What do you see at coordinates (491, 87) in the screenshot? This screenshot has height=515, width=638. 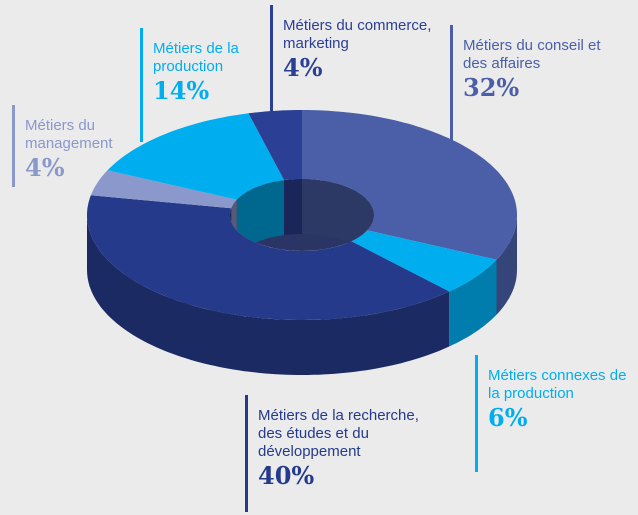 I see `value-label: 32%` at bounding box center [491, 87].